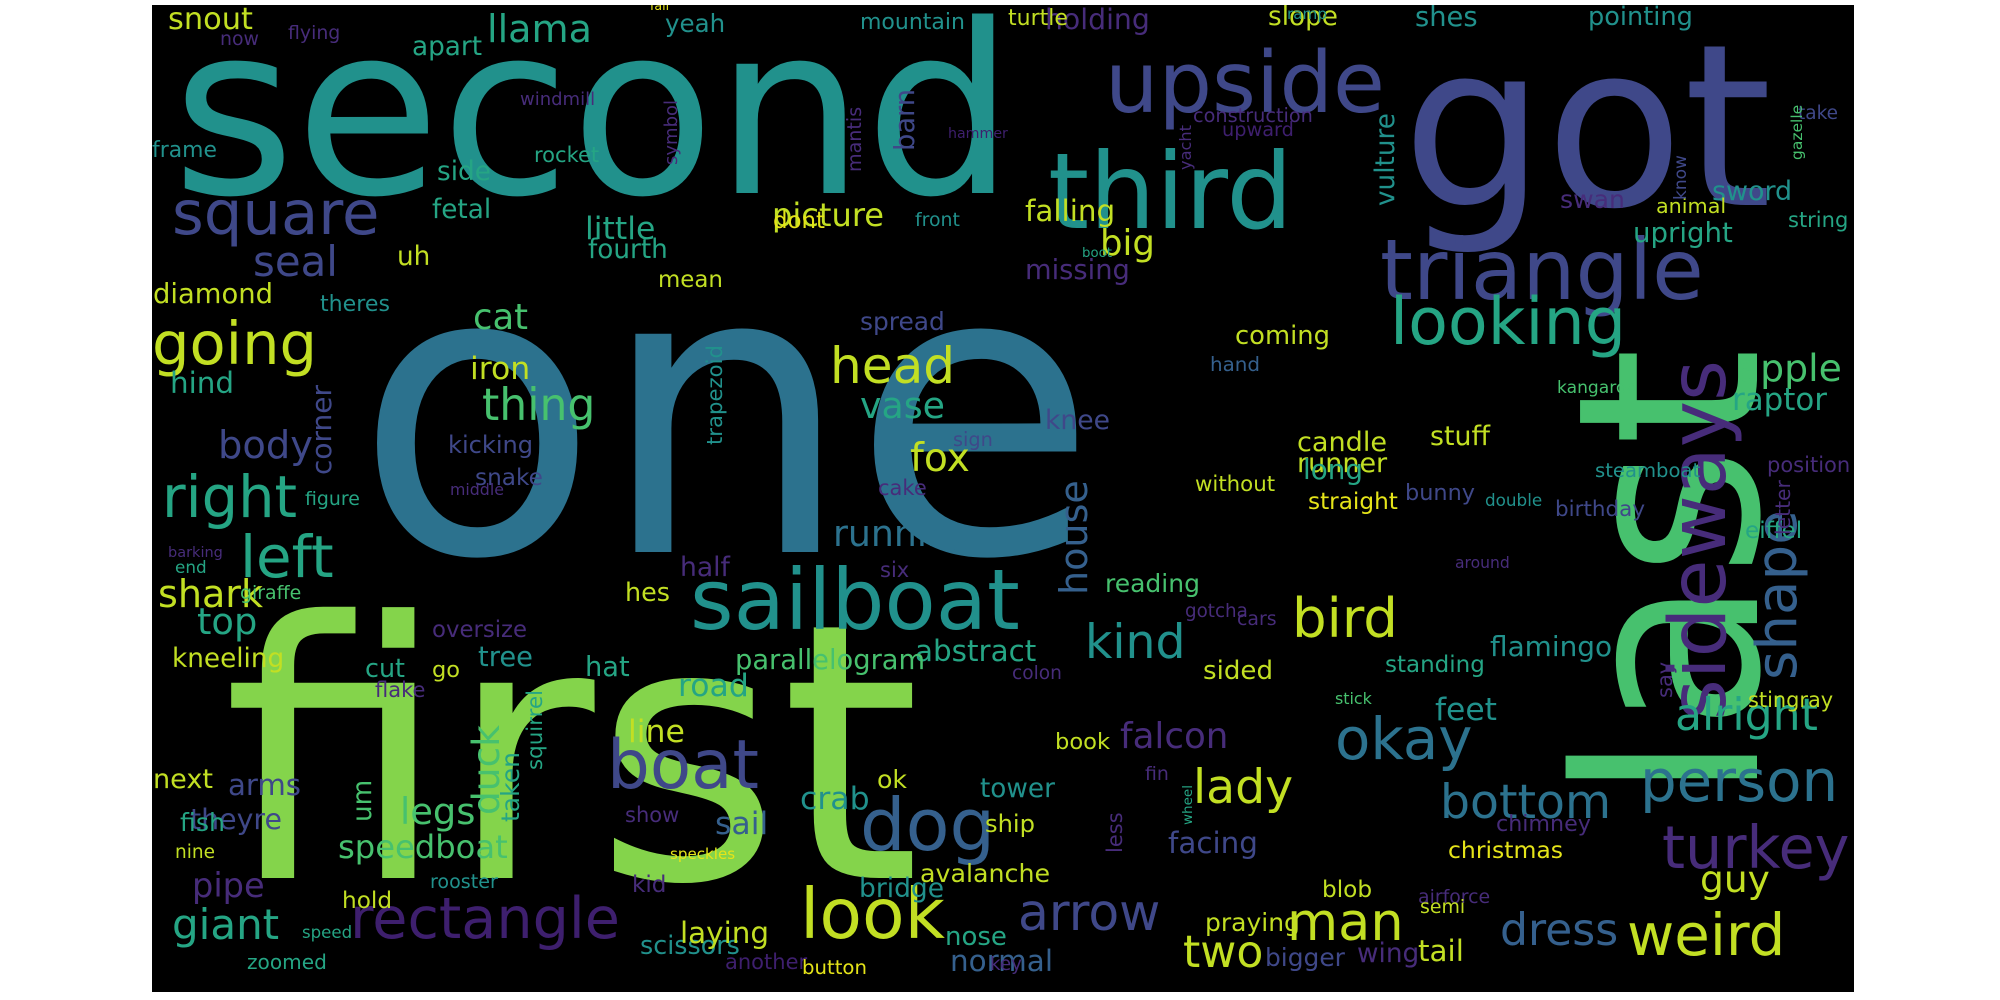 This screenshot has width=2000, height=1000. I want to click on cloud-word: giraffe, so click(271, 592).